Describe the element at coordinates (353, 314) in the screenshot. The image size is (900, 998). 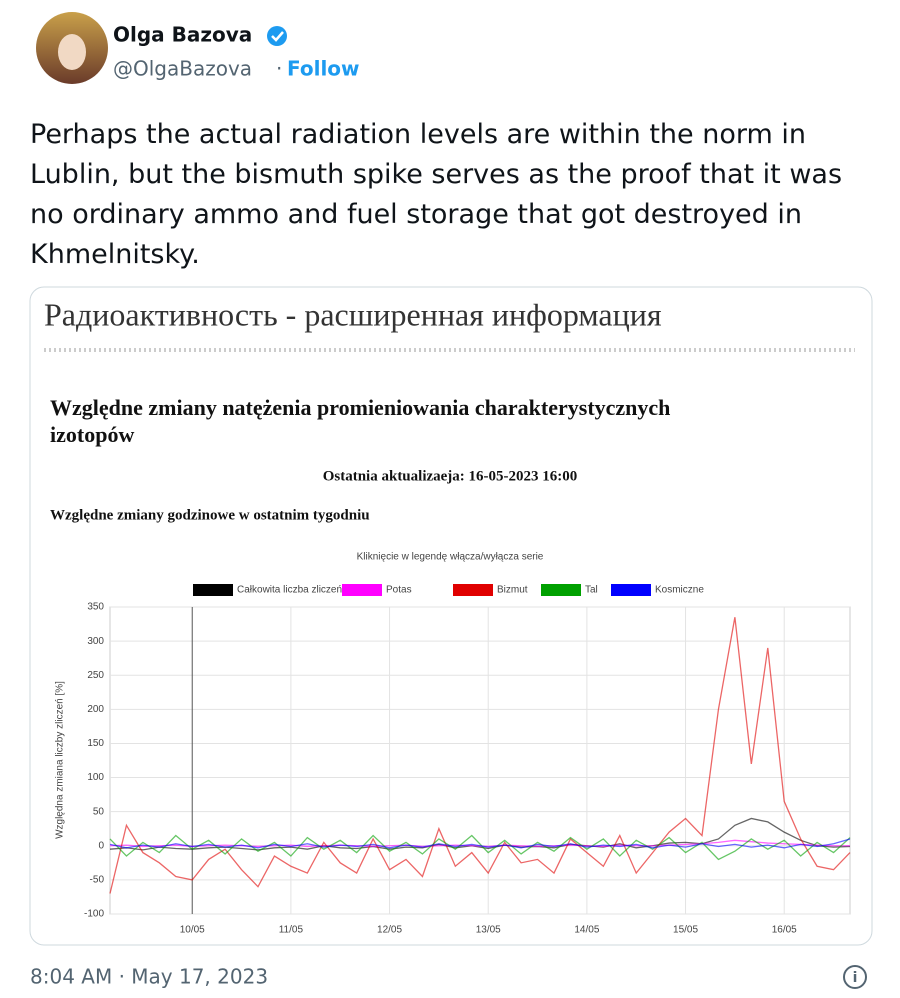
I see `card-header: Радиоактивность - расширенная информация` at that location.